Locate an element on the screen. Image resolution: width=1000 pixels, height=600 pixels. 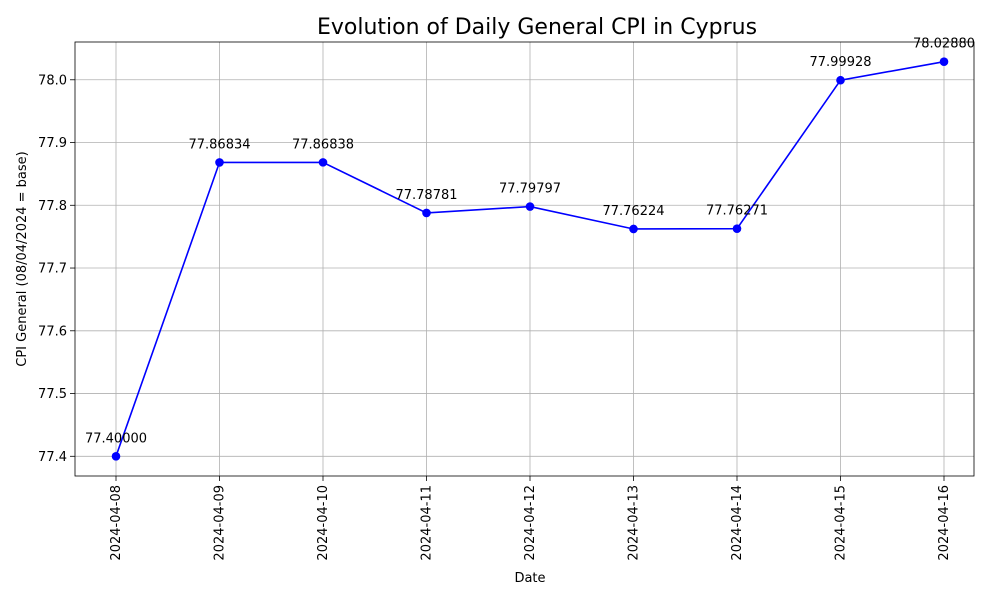
data-label: 77.86834 is located at coordinates (219, 144).